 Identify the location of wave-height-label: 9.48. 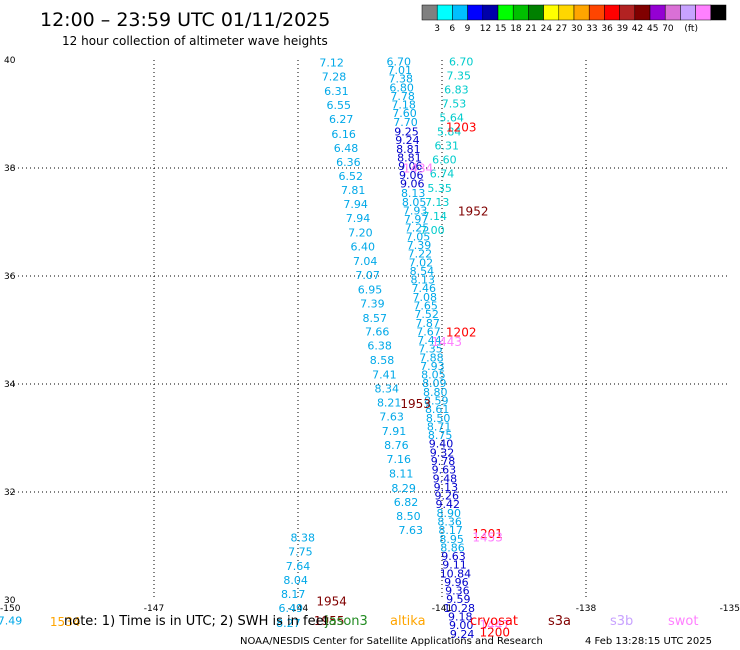
(445, 478).